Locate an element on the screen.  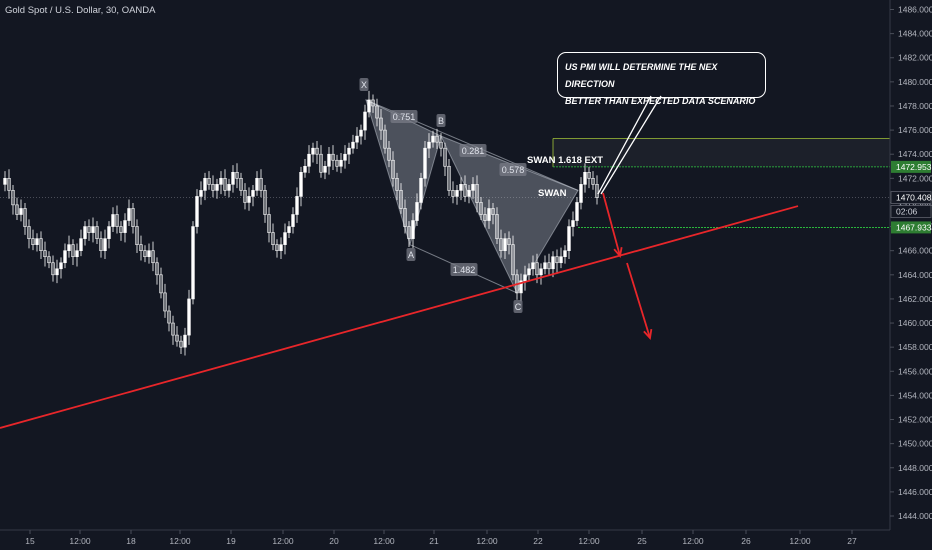
price-tag-bg is located at coordinates (911, 197).